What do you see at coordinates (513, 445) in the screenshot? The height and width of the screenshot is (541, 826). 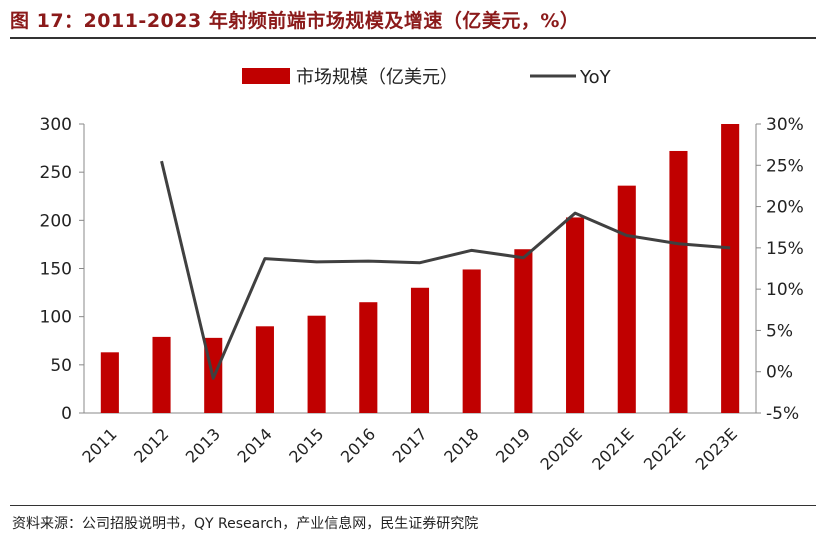 I see `x-tick-label: 2019` at bounding box center [513, 445].